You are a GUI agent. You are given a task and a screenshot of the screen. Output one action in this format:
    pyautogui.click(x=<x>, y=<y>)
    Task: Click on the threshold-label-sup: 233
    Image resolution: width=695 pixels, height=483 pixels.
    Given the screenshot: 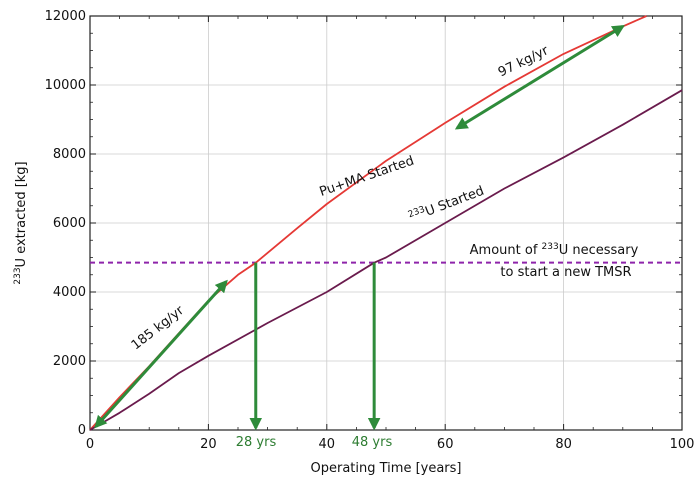 What is the action you would take?
    pyautogui.click(x=550, y=247)
    